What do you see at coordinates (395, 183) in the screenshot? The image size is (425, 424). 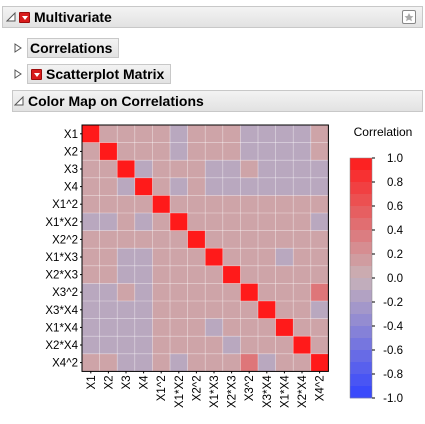 I see `legend-tick-label: 0.8` at bounding box center [395, 183].